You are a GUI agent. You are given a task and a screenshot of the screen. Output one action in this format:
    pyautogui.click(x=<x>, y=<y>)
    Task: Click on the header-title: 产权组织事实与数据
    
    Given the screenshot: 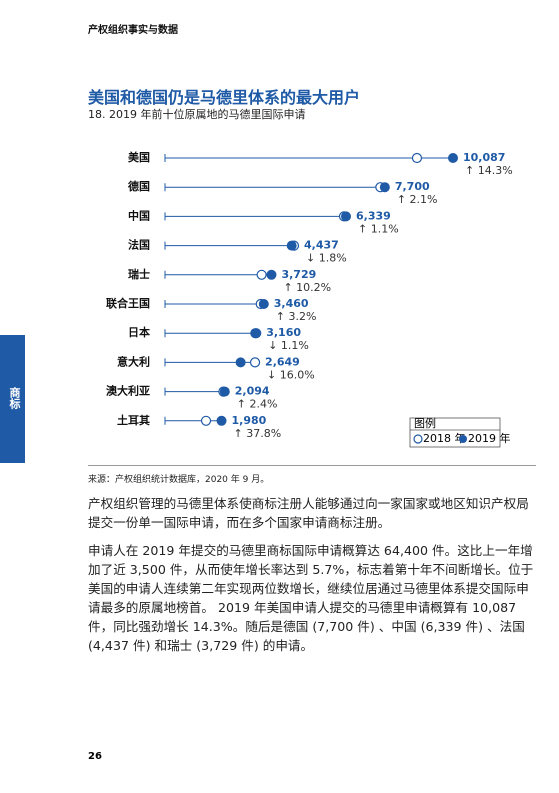 What is the action you would take?
    pyautogui.click(x=133, y=30)
    